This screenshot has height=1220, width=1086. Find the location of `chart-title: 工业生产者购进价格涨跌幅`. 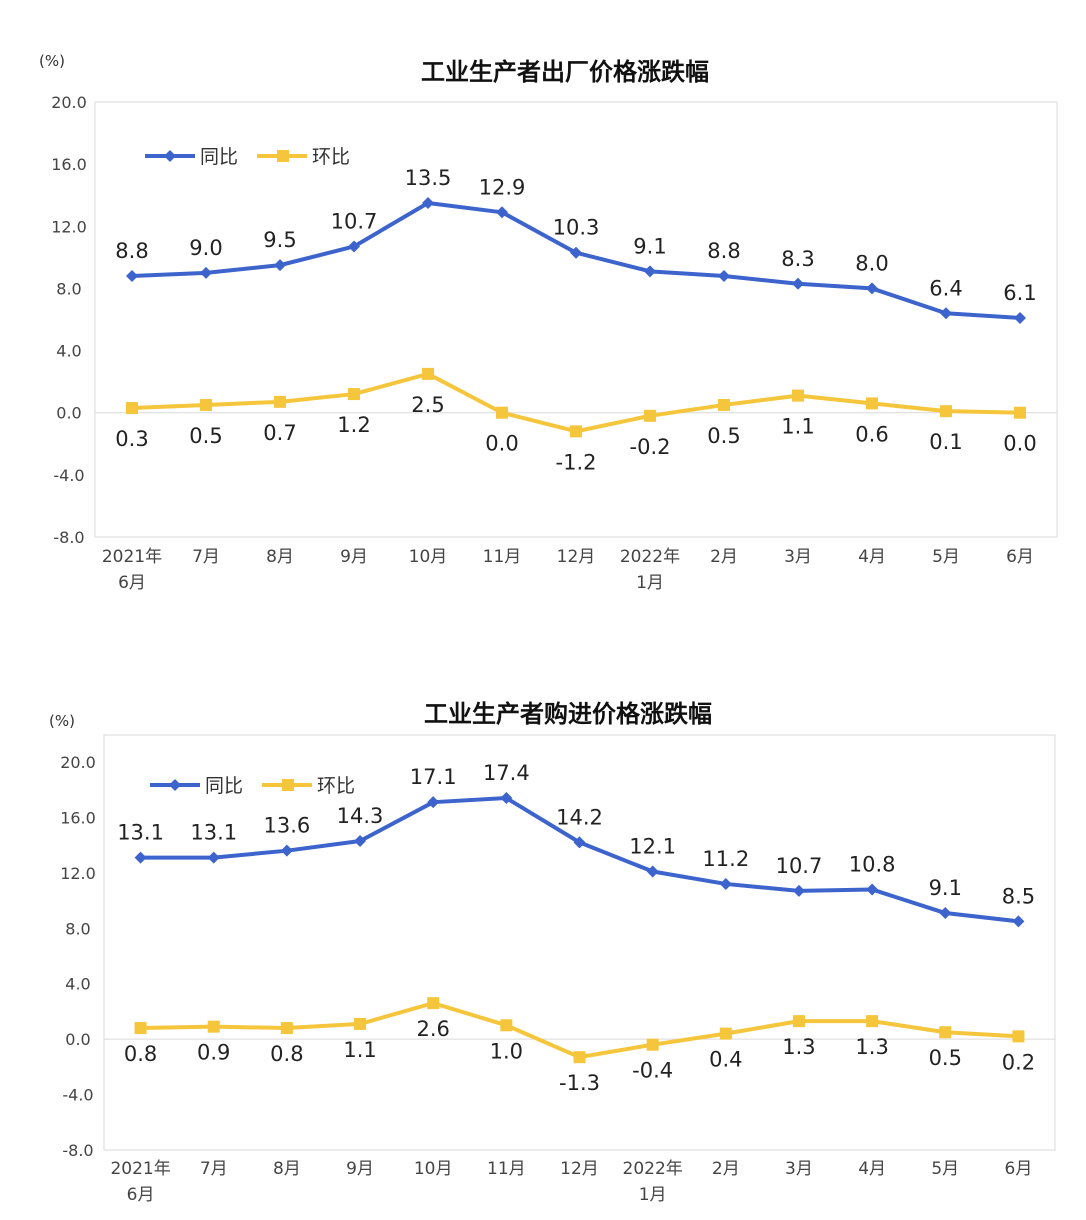

chart-title: 工业生产者购进价格涨跌幅 is located at coordinates (568, 714).